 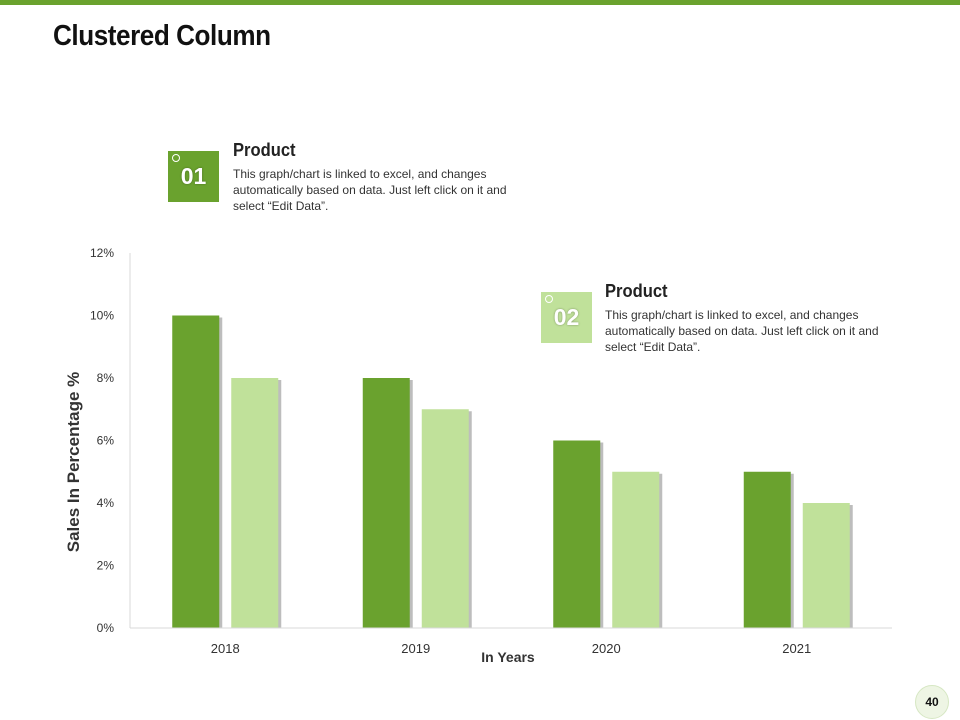 I want to click on badge-number: 01, so click(x=193, y=176).